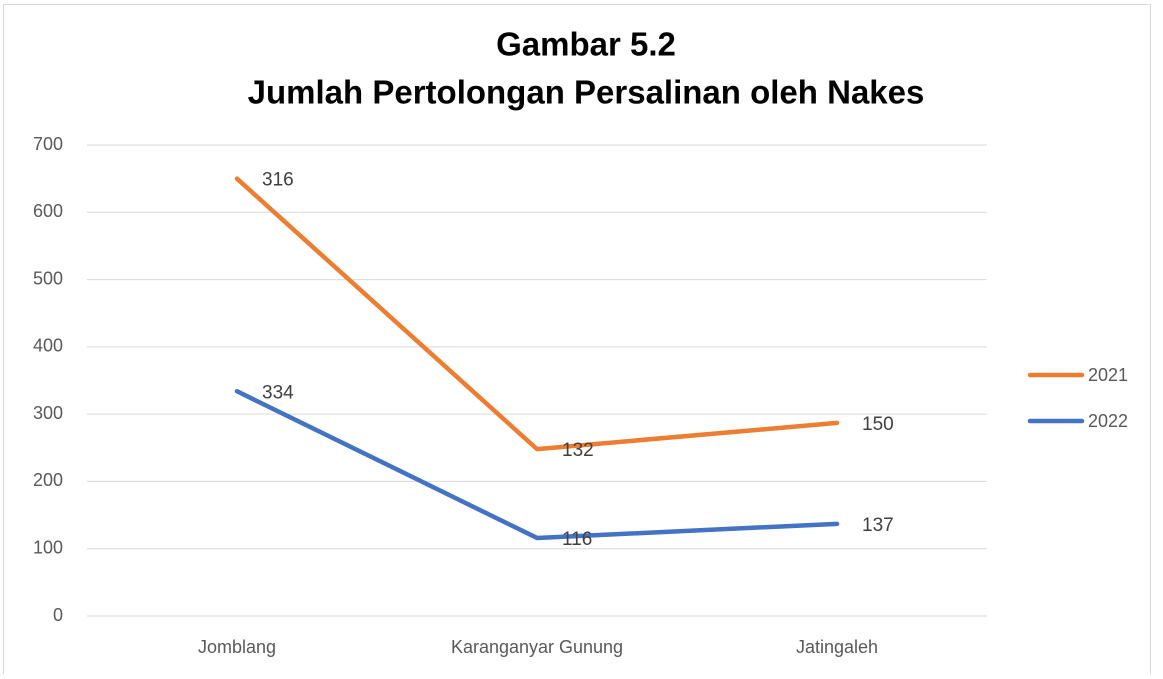 The image size is (1163, 679). Describe the element at coordinates (48, 211) in the screenshot. I see `y-tick-label: 600` at that location.